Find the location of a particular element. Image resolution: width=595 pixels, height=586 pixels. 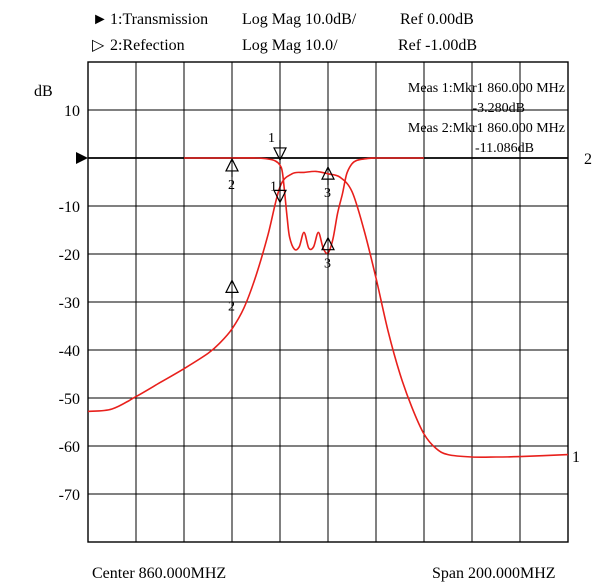

trace2-marker: ▷ is located at coordinates (98, 45).